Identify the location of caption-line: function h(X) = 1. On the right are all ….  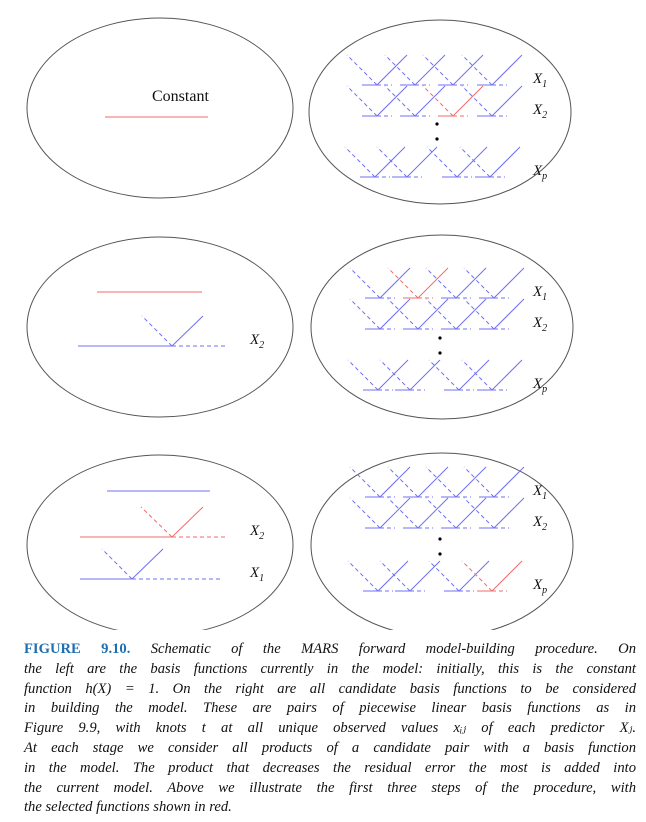
(330, 688).